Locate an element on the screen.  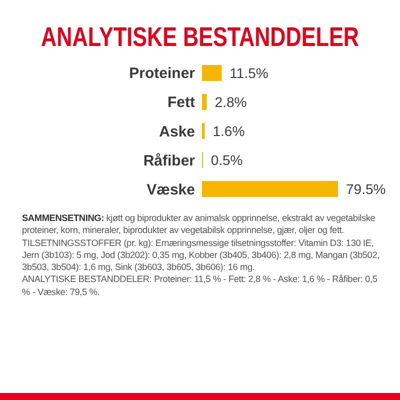
y-tick-label: Proteiner is located at coordinates (162, 73).